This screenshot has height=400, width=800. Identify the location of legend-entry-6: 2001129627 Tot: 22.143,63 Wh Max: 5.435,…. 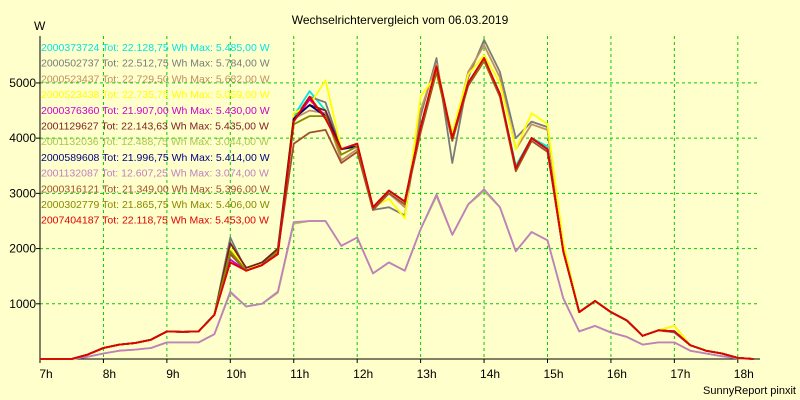
(155, 127).